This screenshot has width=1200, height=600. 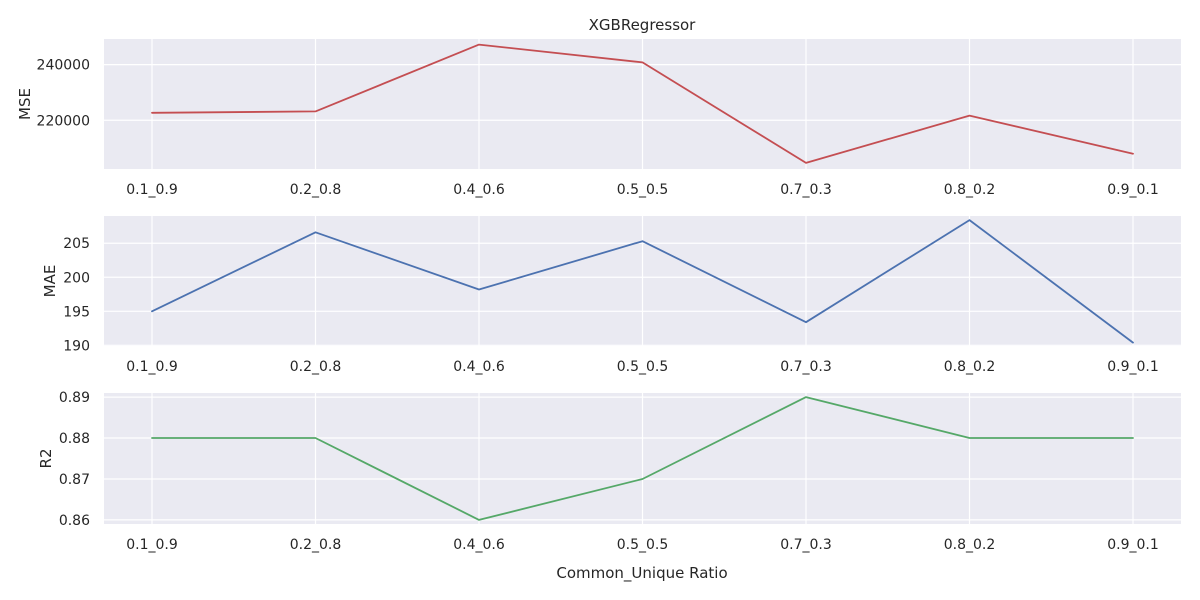 What do you see at coordinates (806, 367) in the screenshot?
I see `x-tick-label-mae: 0.7_0.3` at bounding box center [806, 367].